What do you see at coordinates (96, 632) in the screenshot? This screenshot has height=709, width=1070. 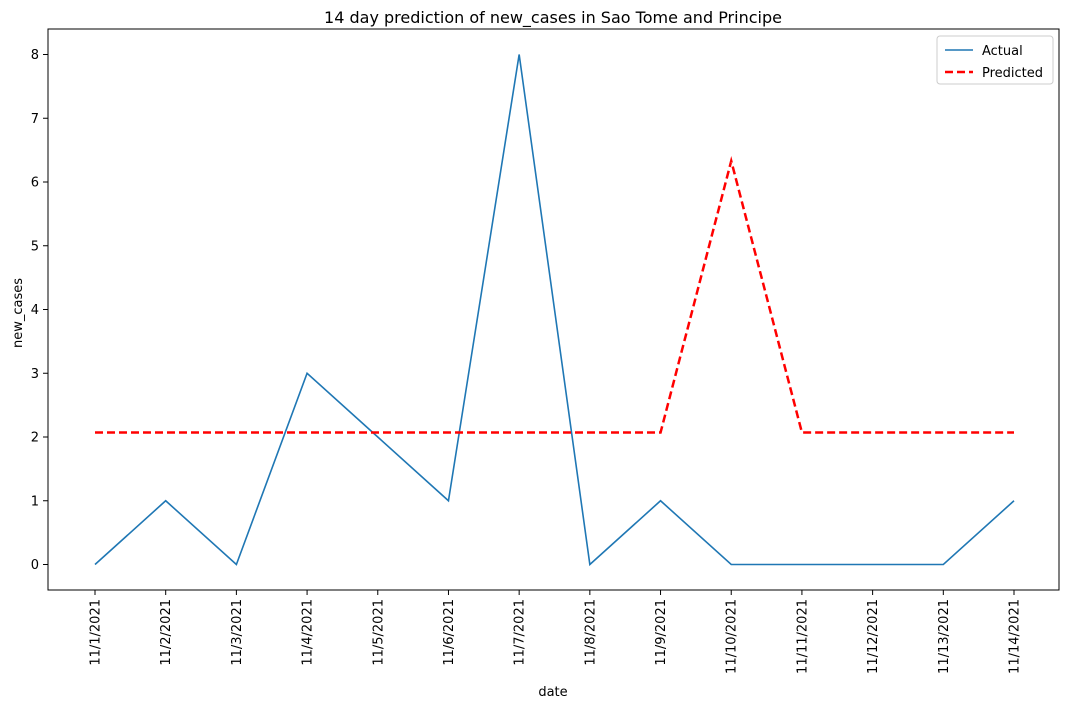 I see `x-tick-label: 11/1/2021` at bounding box center [96, 632].